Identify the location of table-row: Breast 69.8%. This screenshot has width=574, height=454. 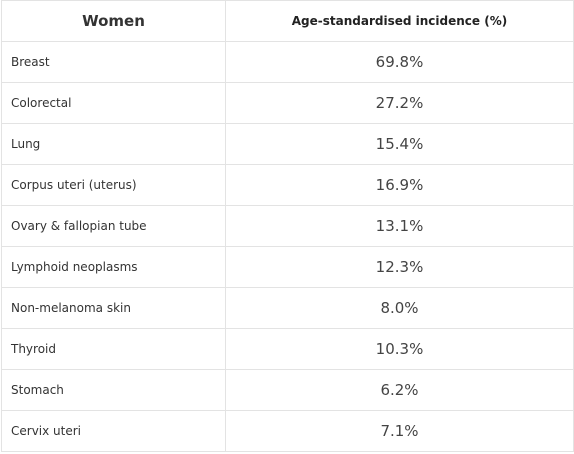
(287, 62).